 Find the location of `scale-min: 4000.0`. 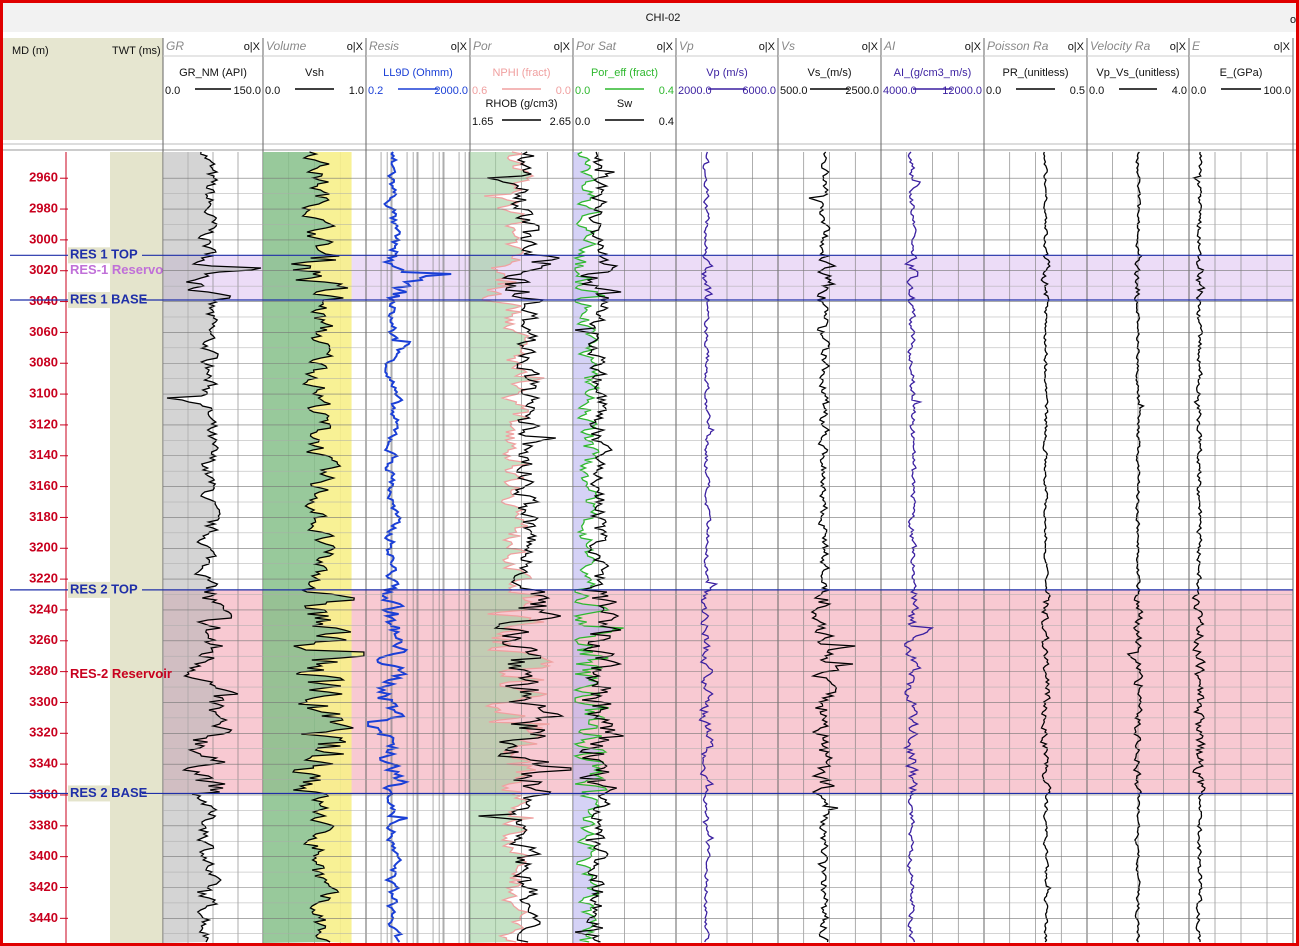

scale-min: 4000.0 is located at coordinates (900, 91).